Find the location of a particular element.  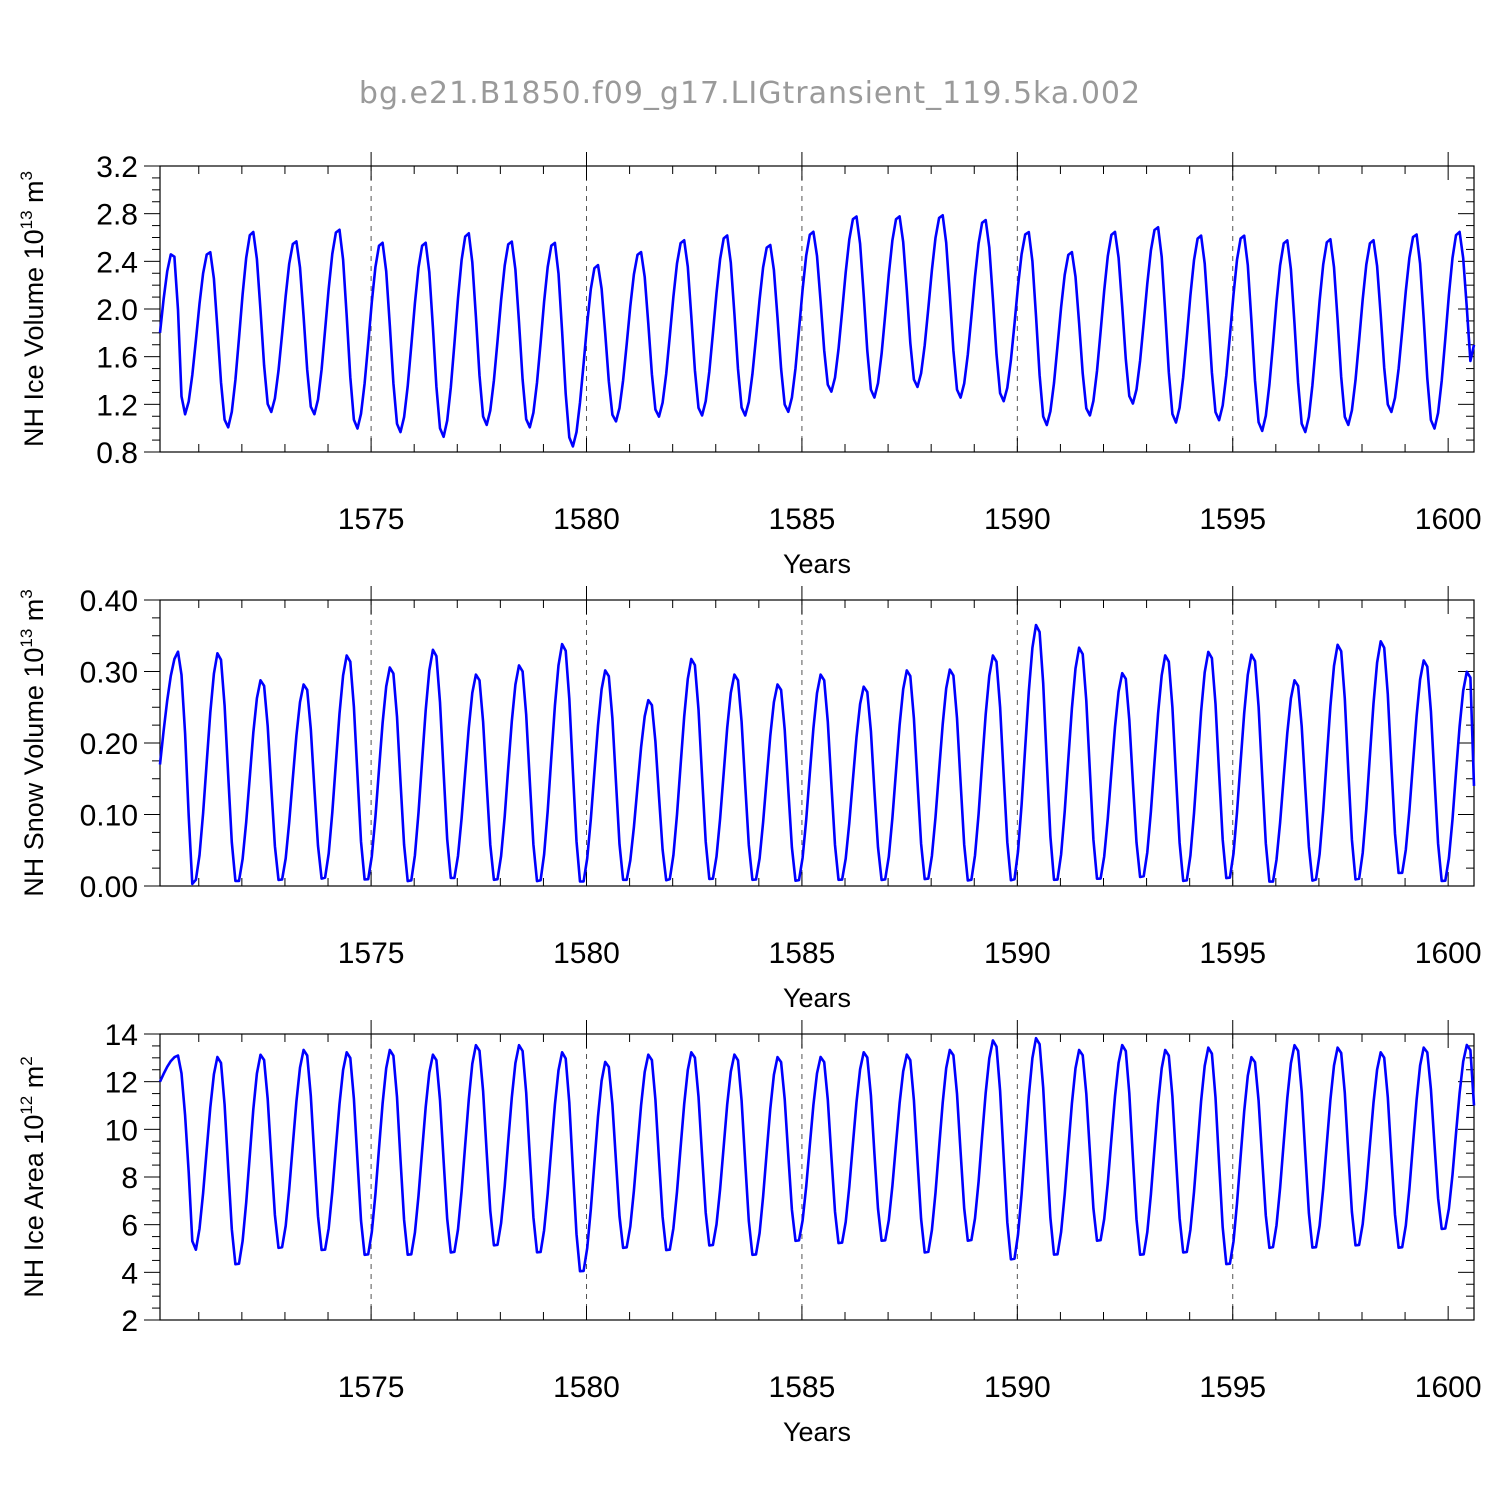

y-tick-label: 8 is located at coordinates (129, 1178).